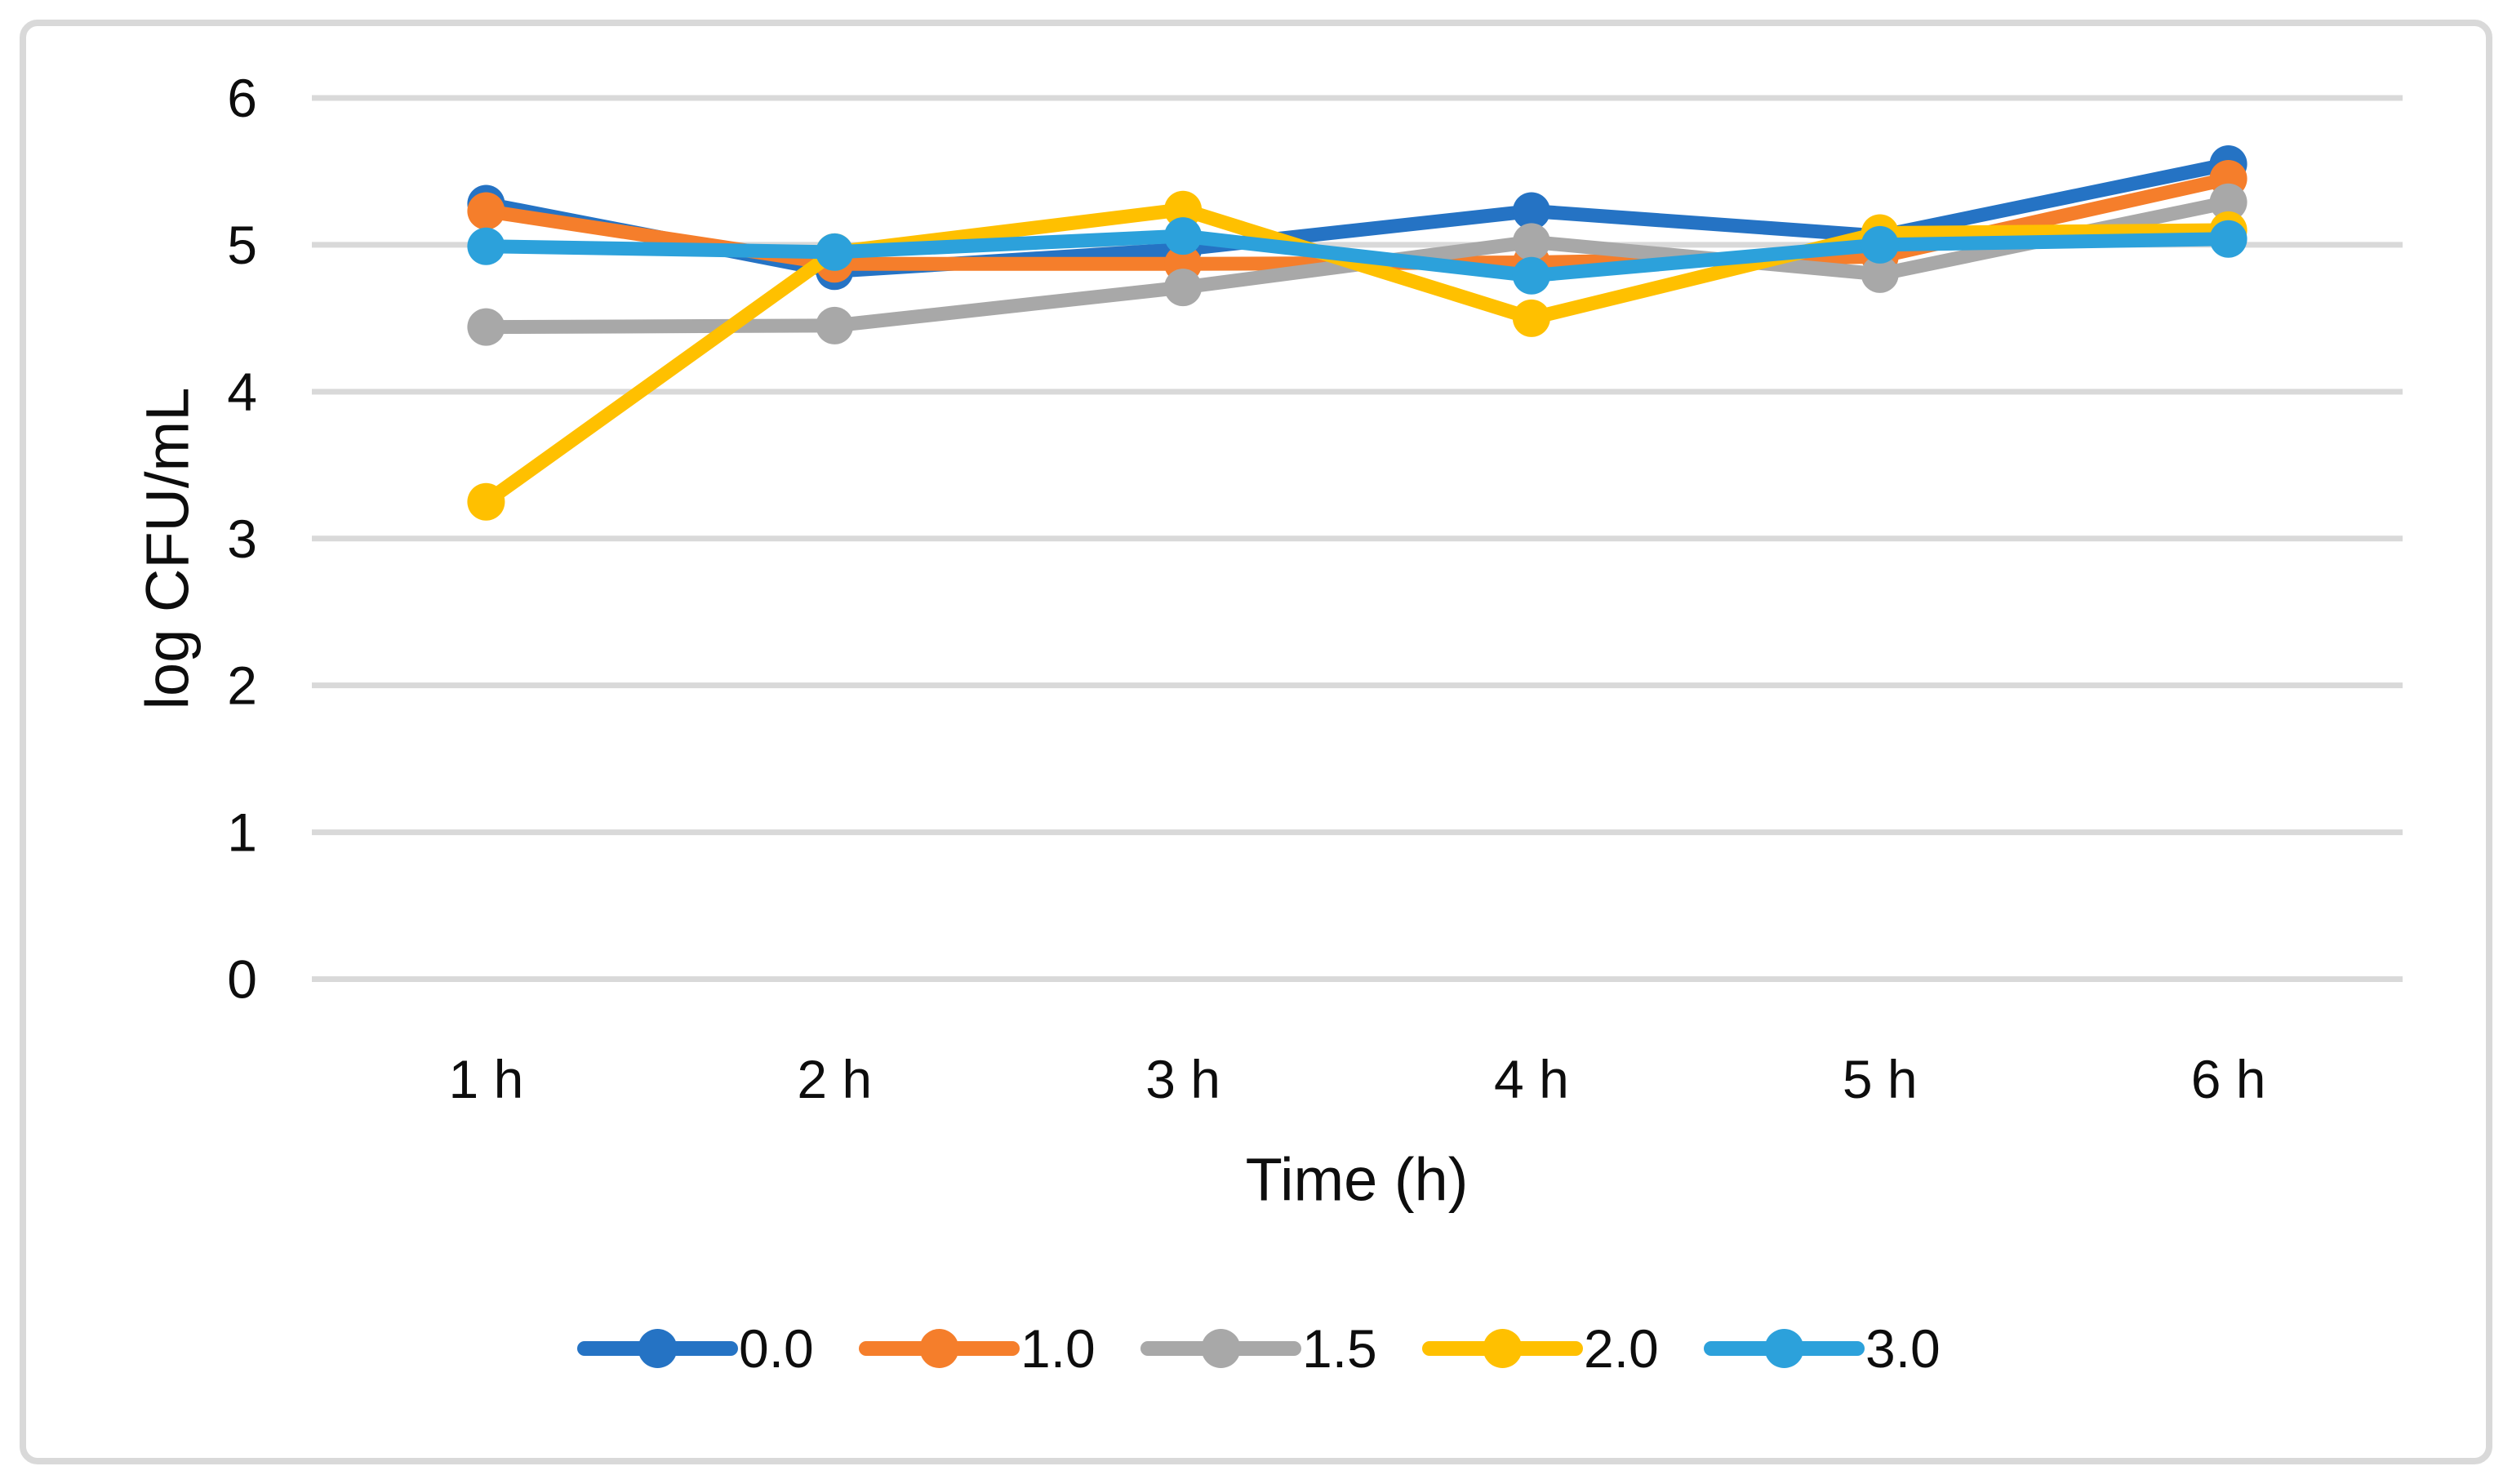 The image size is (2512, 1484). I want to click on data-point-0.0-4 h, so click(1531, 211).